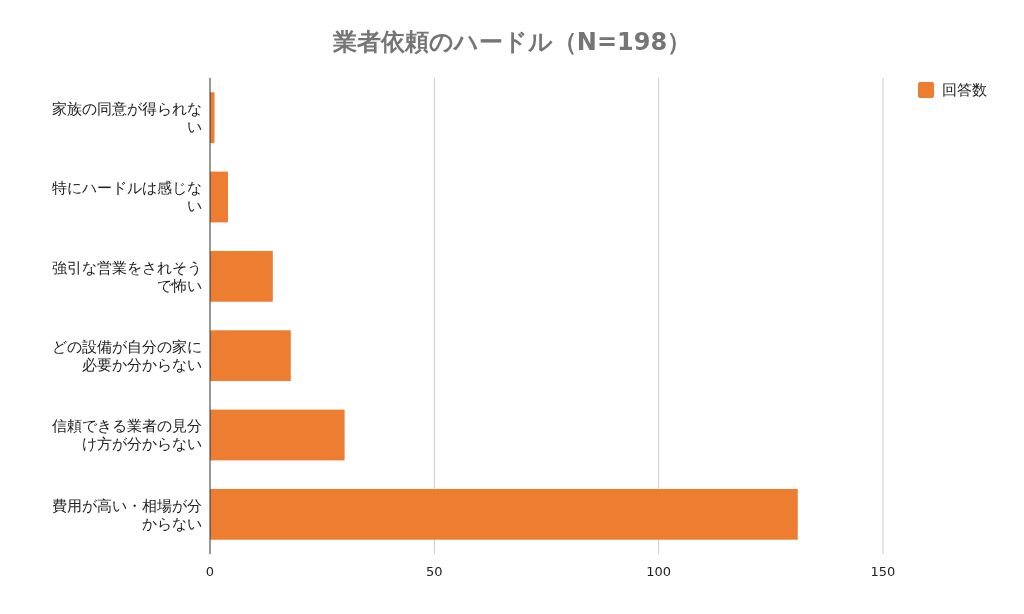  Describe the element at coordinates (127, 435) in the screenshot. I see `y-tick-label: 信頼できる業者の見分け方が分からない` at that location.